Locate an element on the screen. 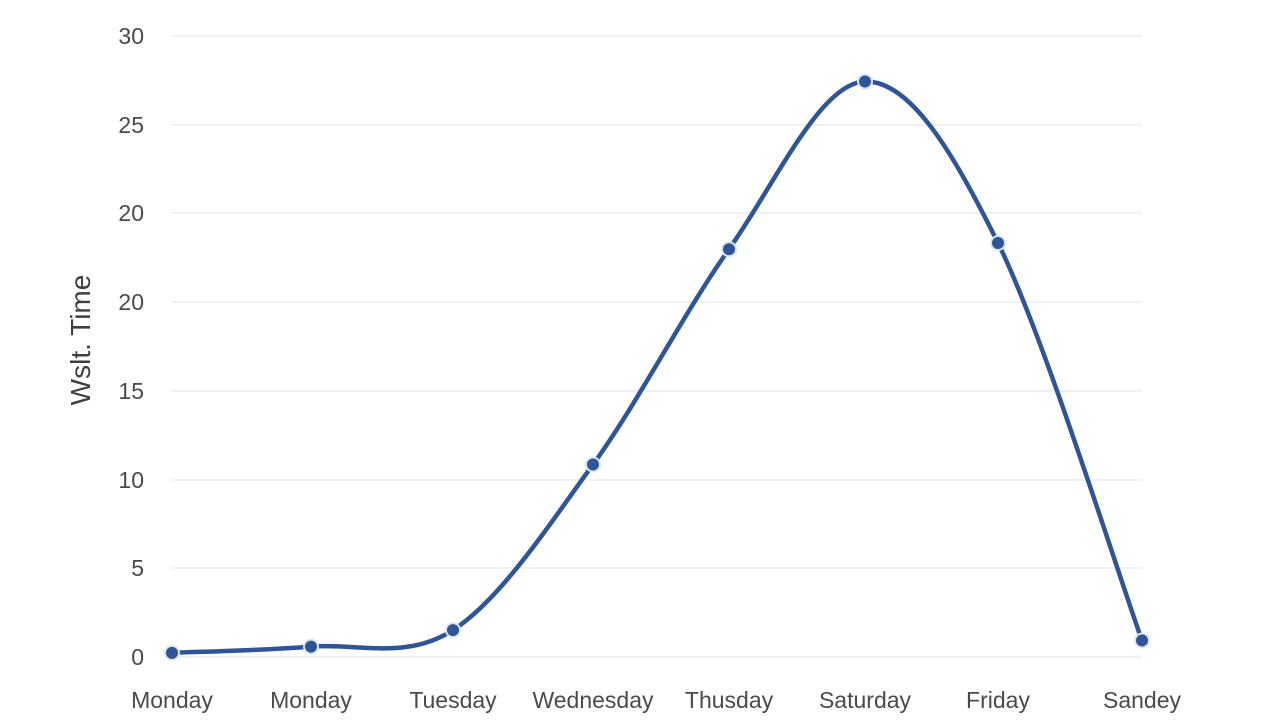 The width and height of the screenshot is (1280, 720). y-tick-label: 25 is located at coordinates (131, 125).